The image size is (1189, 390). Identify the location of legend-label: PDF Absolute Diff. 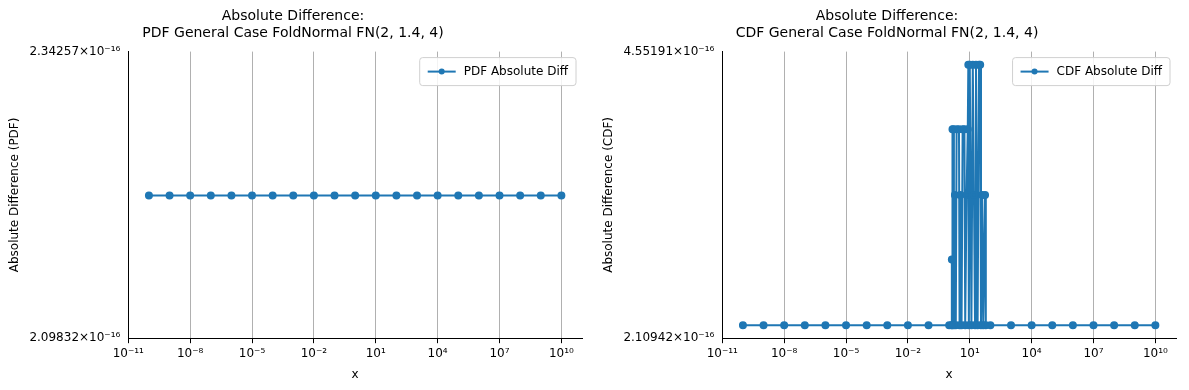
(516, 70).